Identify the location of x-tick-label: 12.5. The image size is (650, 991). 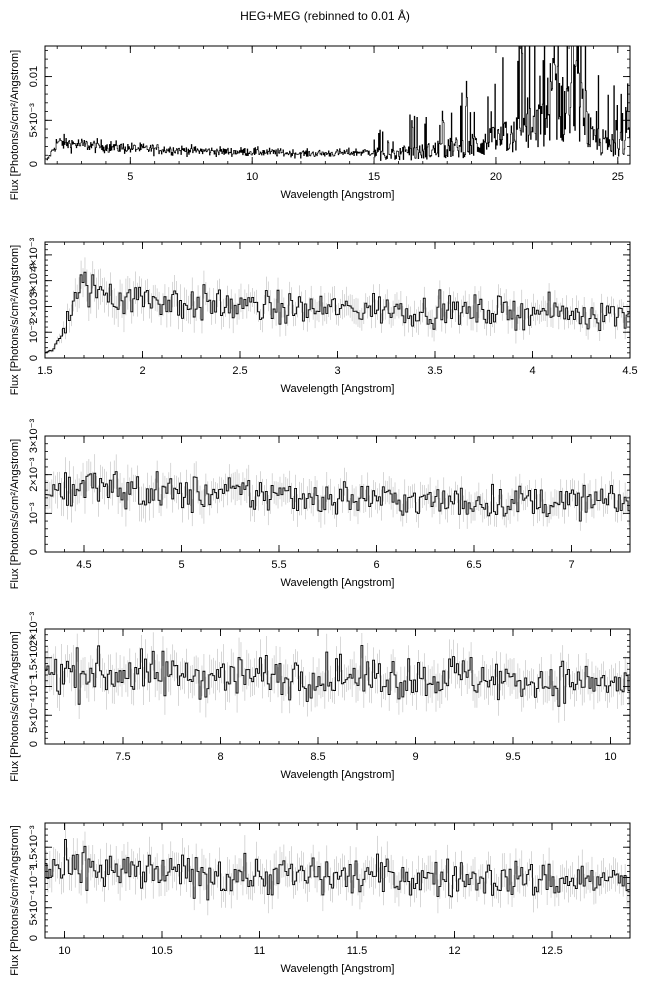
(551, 951).